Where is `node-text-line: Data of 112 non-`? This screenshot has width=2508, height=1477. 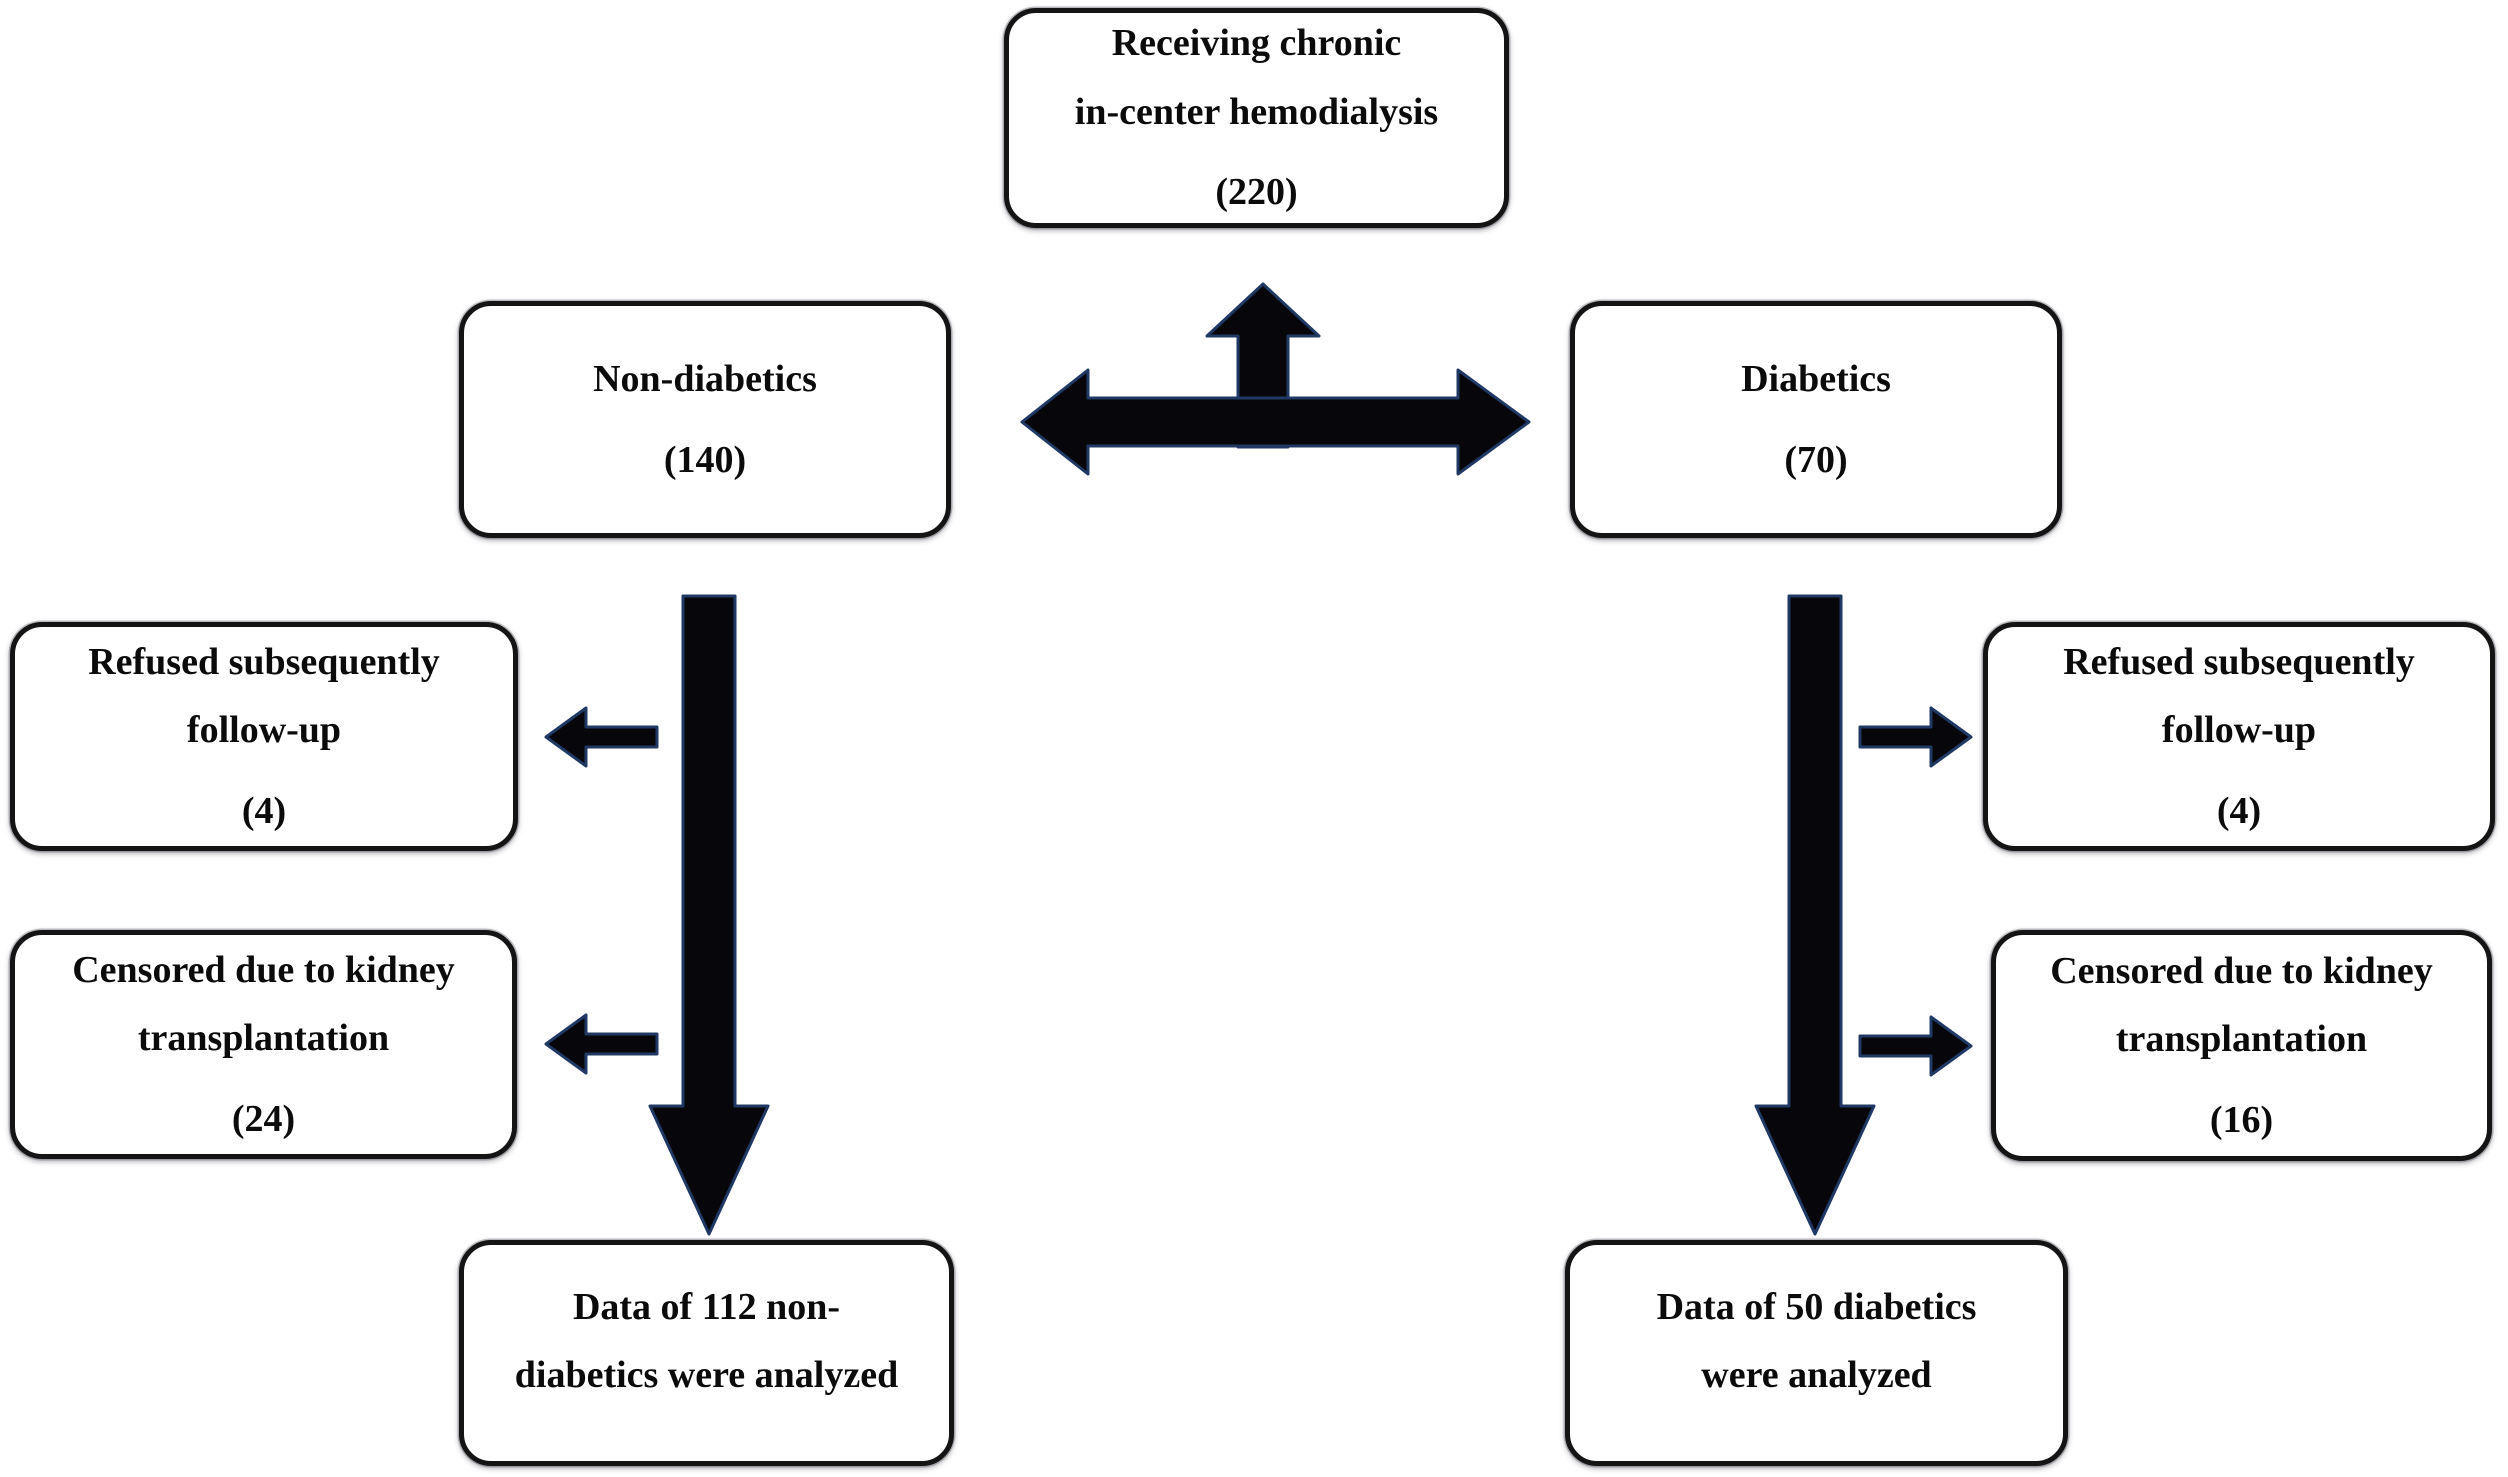
node-text-line: Data of 112 non- is located at coordinates (706, 1306).